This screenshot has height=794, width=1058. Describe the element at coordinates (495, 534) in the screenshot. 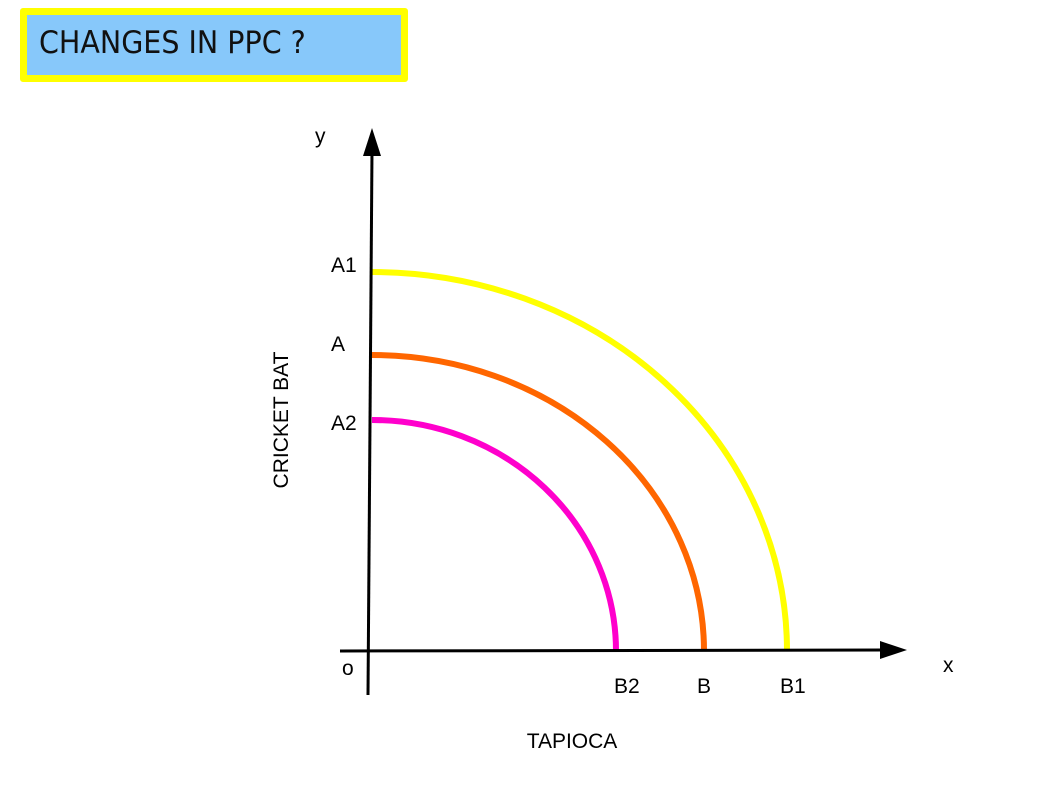

I see `curve-a2-b2` at that location.